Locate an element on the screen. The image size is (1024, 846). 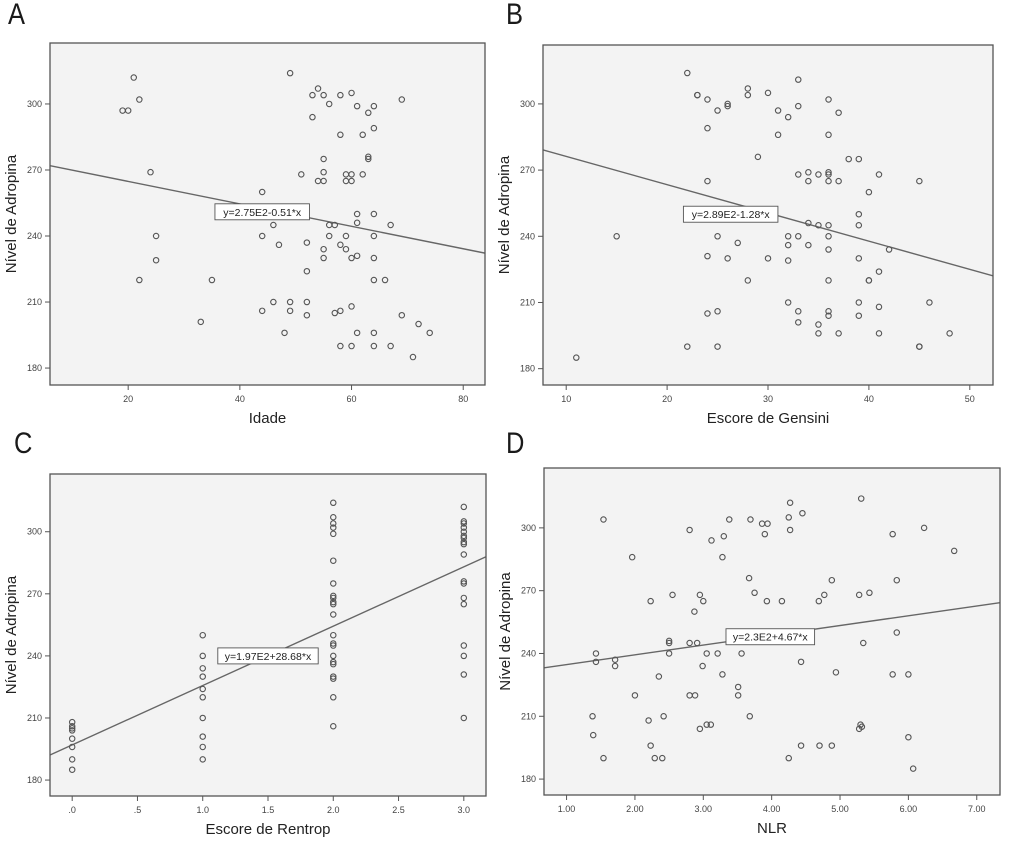
x-tick-label: .5 is located at coordinates (138, 810).